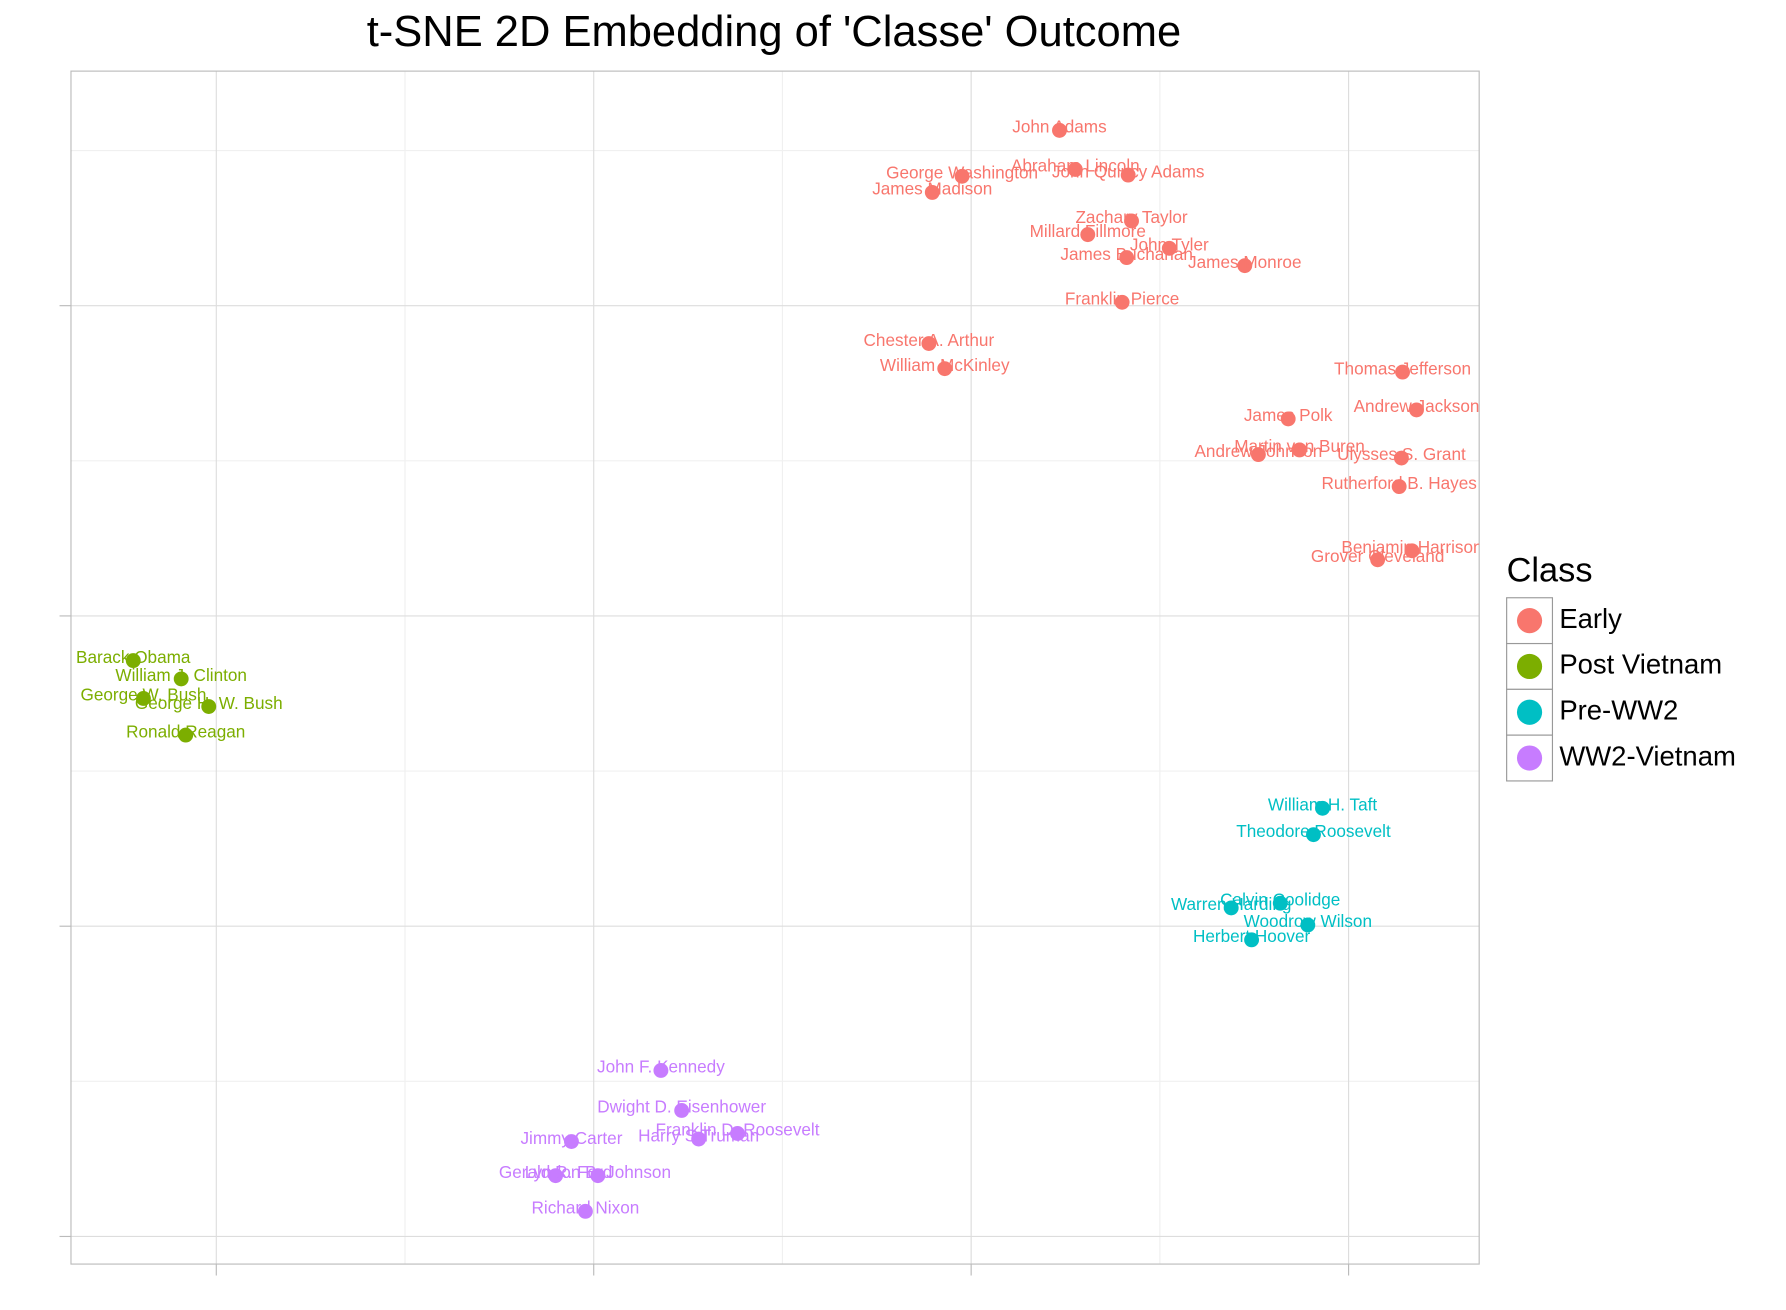 The width and height of the screenshot is (1786, 1310). I want to click on point-label: Millard Fillmore, so click(1088, 231).